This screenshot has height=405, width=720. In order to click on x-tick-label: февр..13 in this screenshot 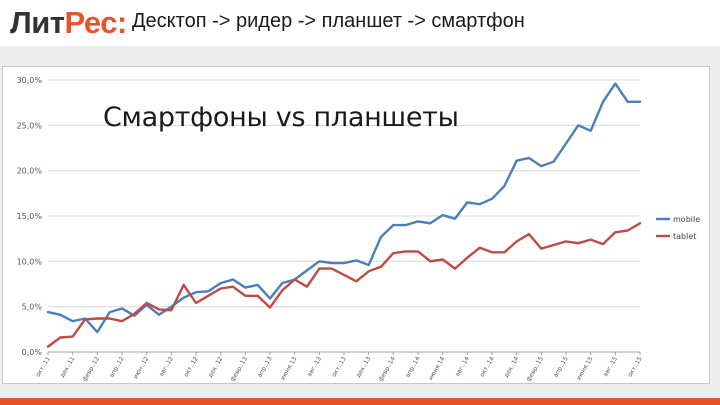, I will do `click(239, 369)`.